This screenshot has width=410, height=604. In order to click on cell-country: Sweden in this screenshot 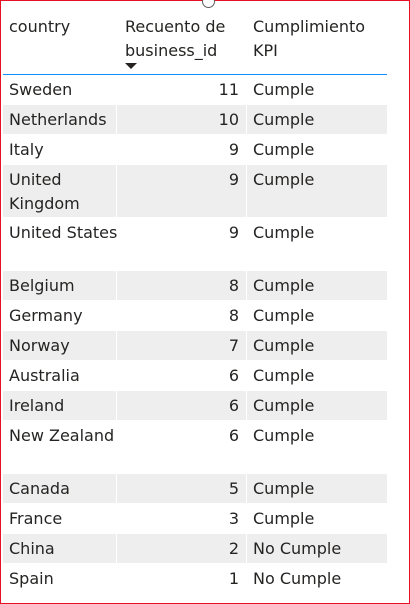, I will do `click(41, 89)`.